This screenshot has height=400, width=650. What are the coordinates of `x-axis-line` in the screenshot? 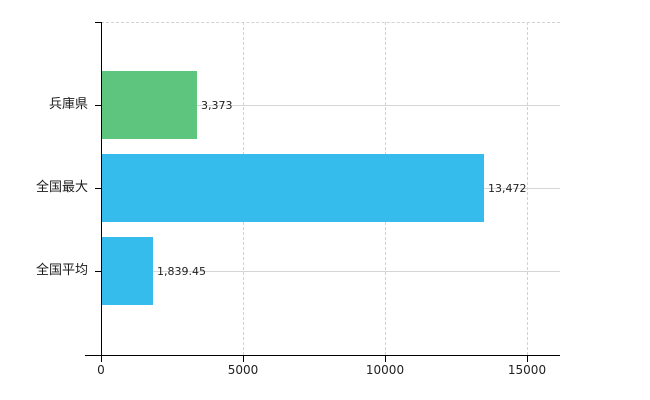 It's located at (322, 355).